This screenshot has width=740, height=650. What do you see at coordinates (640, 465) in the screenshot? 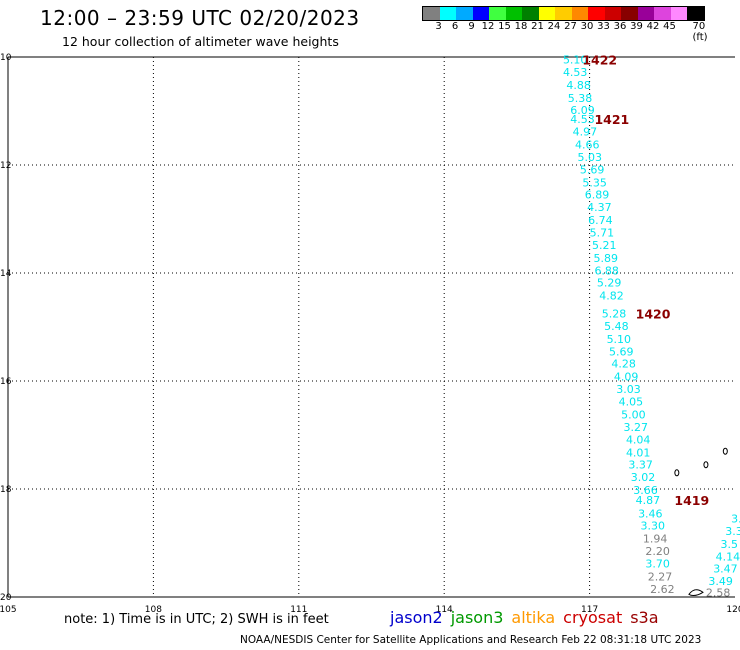
I see `wave-height-label: 3.37` at bounding box center [640, 465].